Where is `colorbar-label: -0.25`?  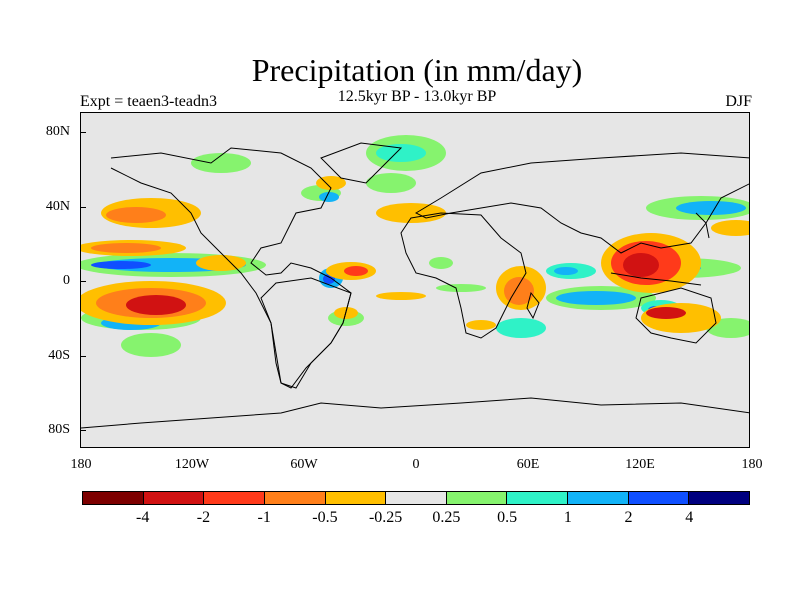
colorbar-label: -0.25 is located at coordinates (385, 517).